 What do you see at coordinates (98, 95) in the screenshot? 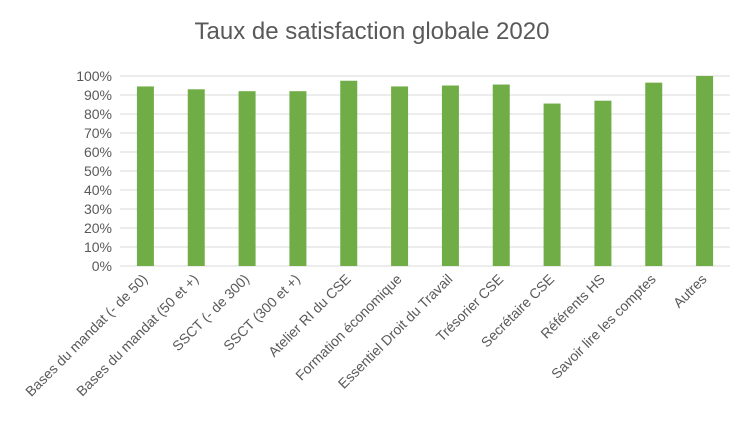
I see `y-tick-label: 90%` at bounding box center [98, 95].